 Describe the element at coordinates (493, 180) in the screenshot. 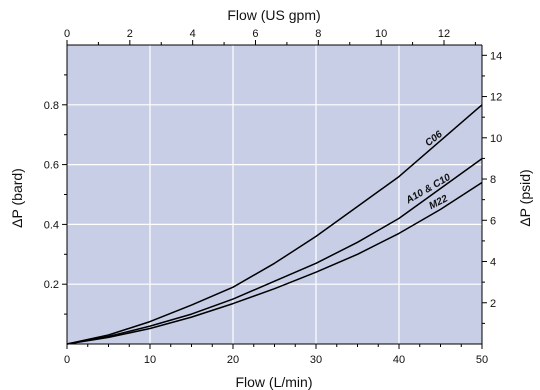

I see `y-right-tick-label: 8` at that location.